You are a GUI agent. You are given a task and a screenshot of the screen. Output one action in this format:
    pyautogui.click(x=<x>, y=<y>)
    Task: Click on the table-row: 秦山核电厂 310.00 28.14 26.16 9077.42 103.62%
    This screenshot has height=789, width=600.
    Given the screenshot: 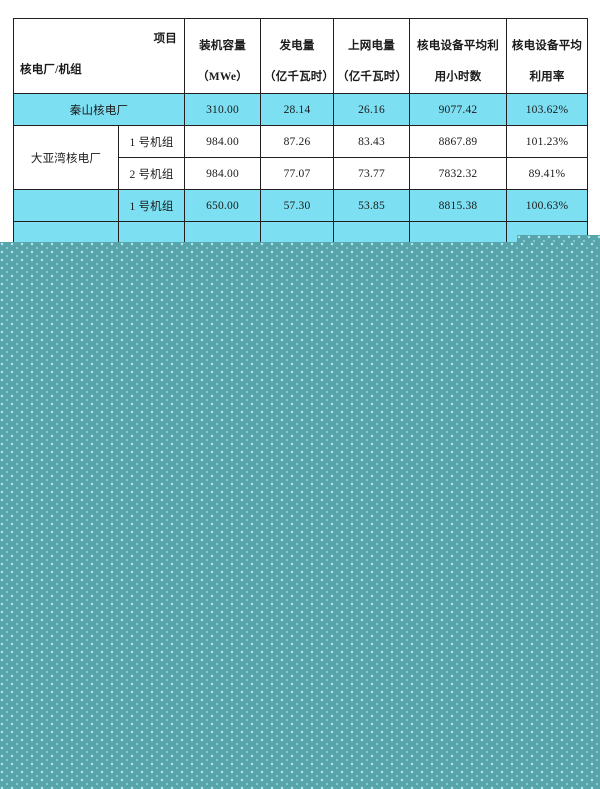 What is the action you would take?
    pyautogui.click(x=300, y=109)
    